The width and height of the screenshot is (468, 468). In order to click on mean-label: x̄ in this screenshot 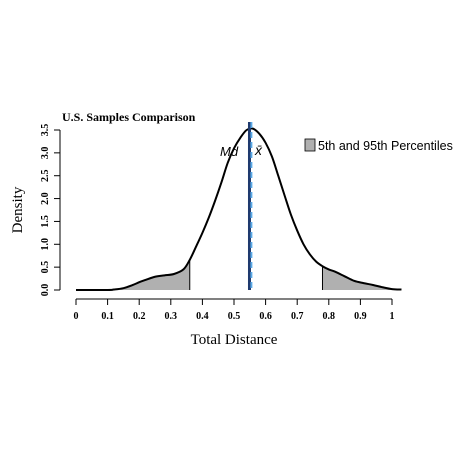, I will do `click(258, 150)`.